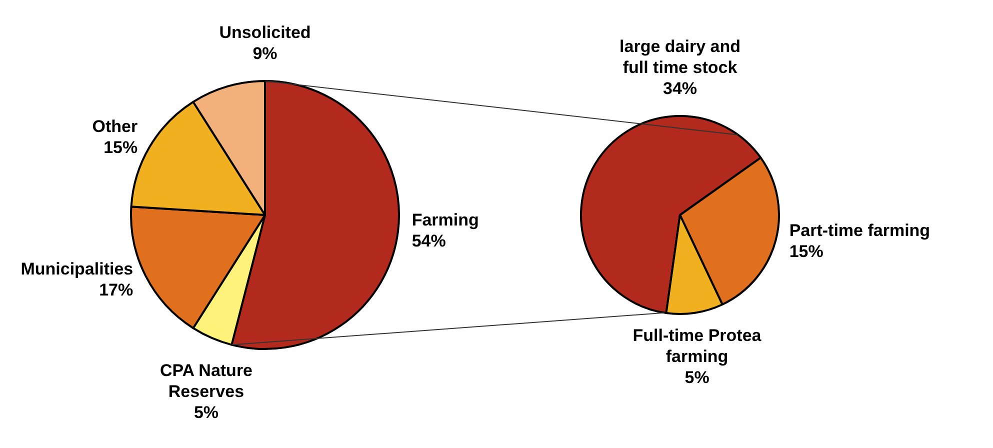 The height and width of the screenshot is (448, 993). What do you see at coordinates (697, 346) in the screenshot?
I see `slice-label: Full-time Protea farming` at bounding box center [697, 346].